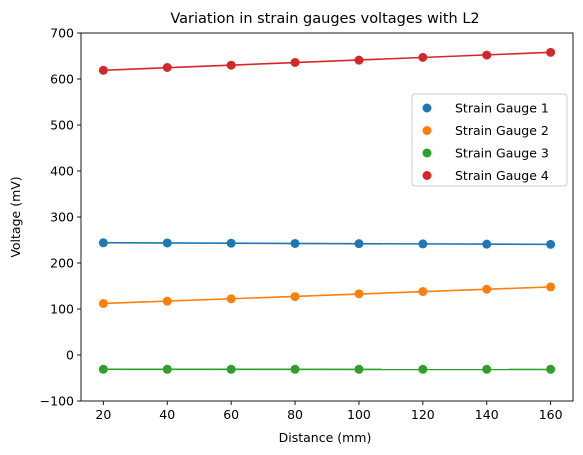  What do you see at coordinates (62, 171) in the screenshot?
I see `y-tick-label: 400` at bounding box center [62, 171].